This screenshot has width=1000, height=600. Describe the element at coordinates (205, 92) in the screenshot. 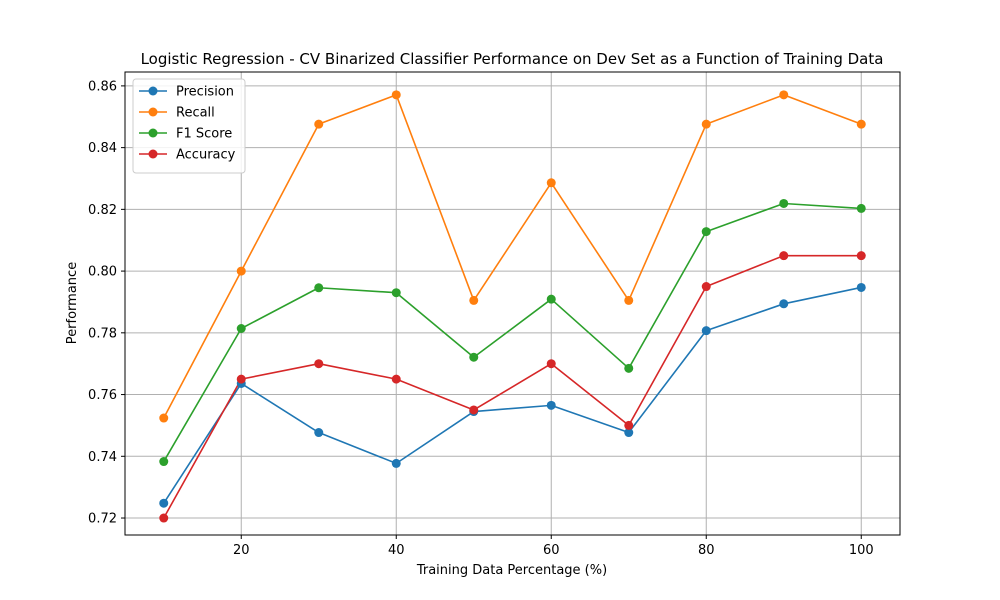

I see `legend-label-precision: Precision` at that location.